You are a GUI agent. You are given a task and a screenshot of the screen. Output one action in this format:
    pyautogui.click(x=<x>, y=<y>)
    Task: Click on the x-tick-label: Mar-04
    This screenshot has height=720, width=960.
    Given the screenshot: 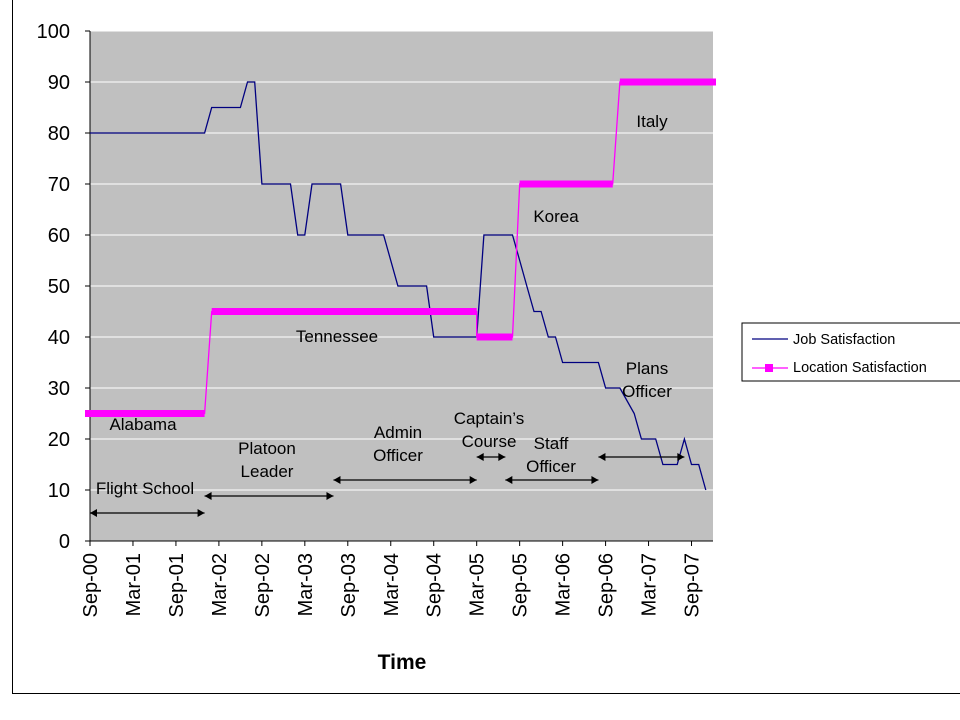 What is the action you would take?
    pyautogui.click(x=392, y=584)
    